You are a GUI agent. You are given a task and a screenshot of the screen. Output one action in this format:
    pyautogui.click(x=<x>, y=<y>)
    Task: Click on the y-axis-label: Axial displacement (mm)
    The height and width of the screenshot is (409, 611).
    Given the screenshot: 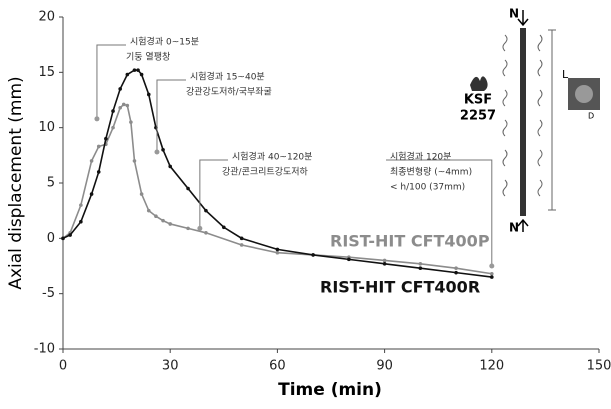 What is the action you would take?
    pyautogui.click(x=16, y=182)
    